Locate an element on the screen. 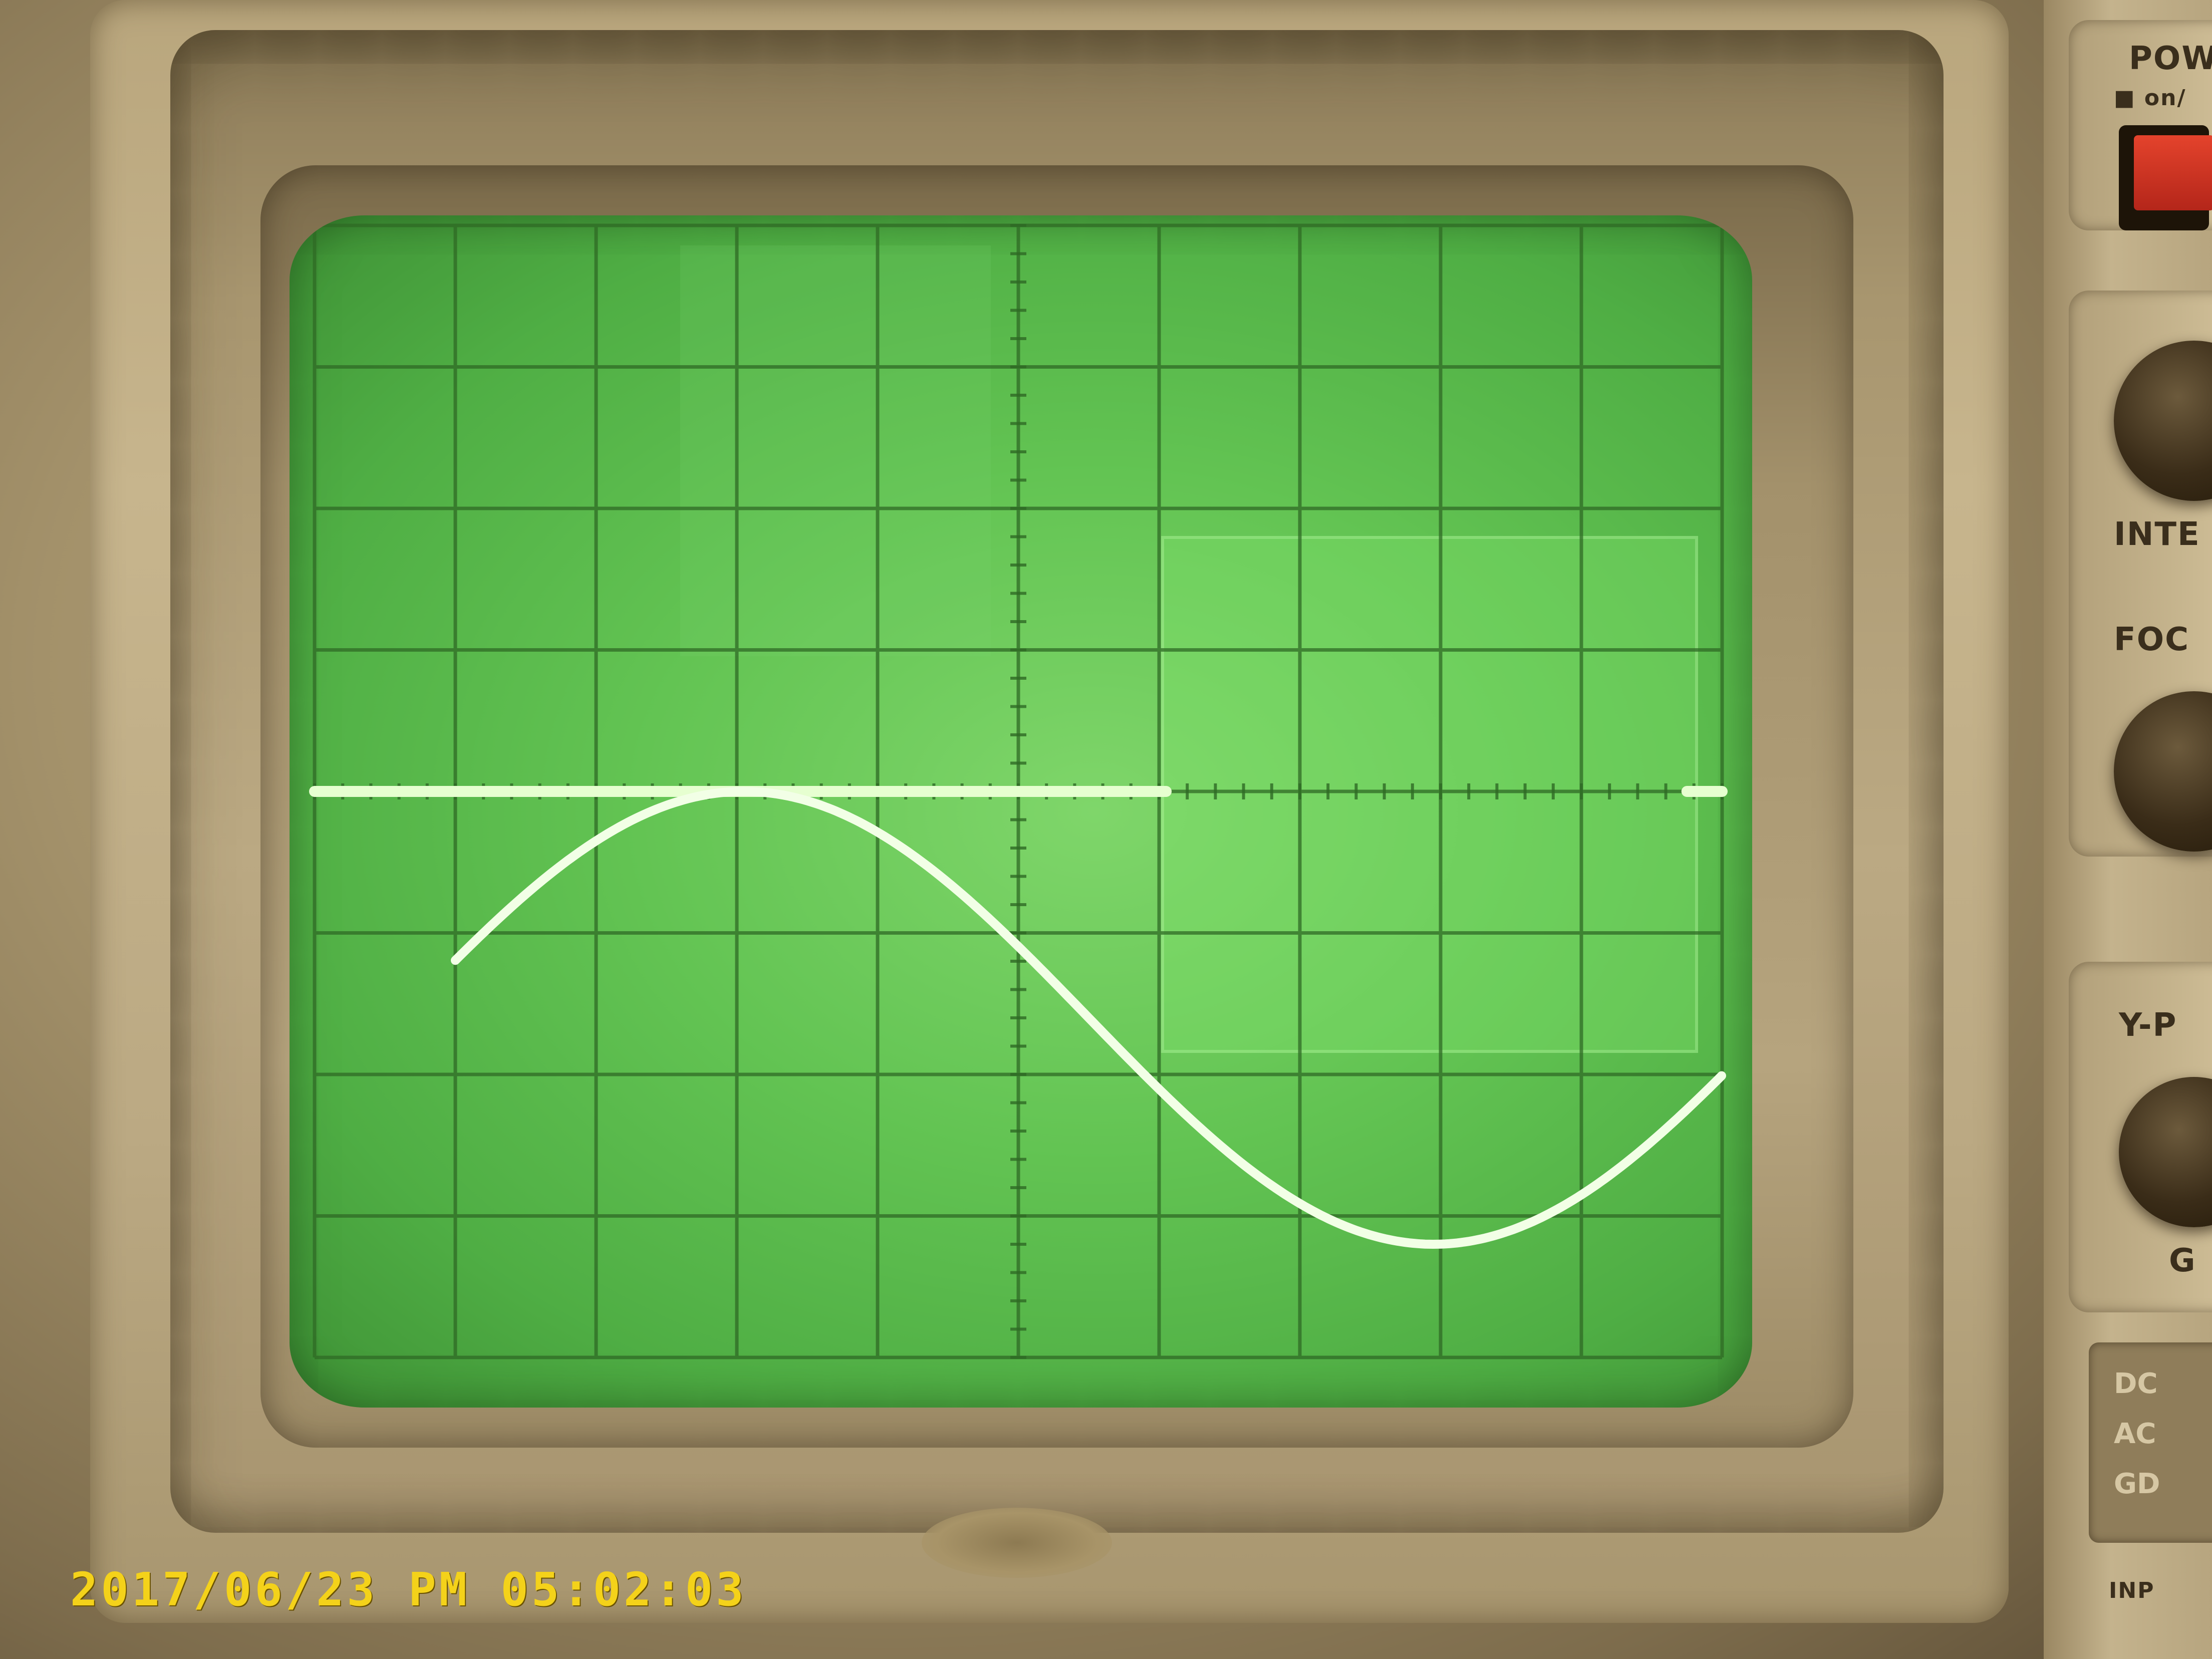  y-position-label: Y-P is located at coordinates (2148, 1025).